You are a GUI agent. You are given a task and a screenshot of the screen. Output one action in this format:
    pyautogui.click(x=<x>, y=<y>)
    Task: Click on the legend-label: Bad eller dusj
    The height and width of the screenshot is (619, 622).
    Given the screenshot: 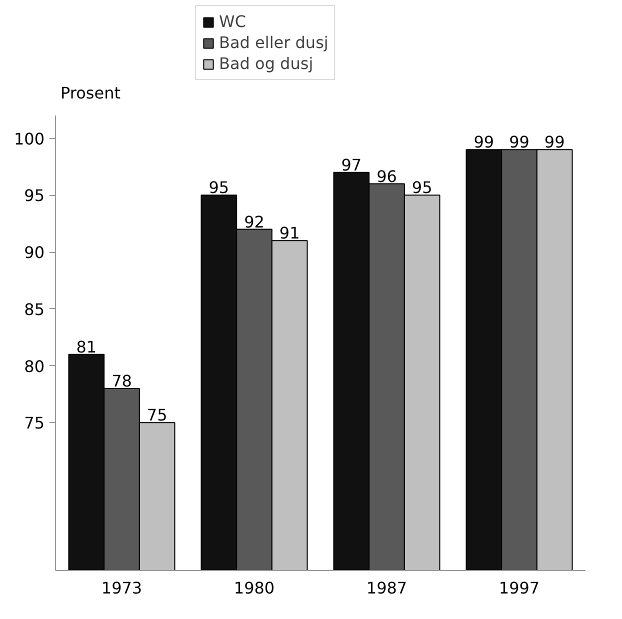 What is the action you would take?
    pyautogui.click(x=273, y=42)
    